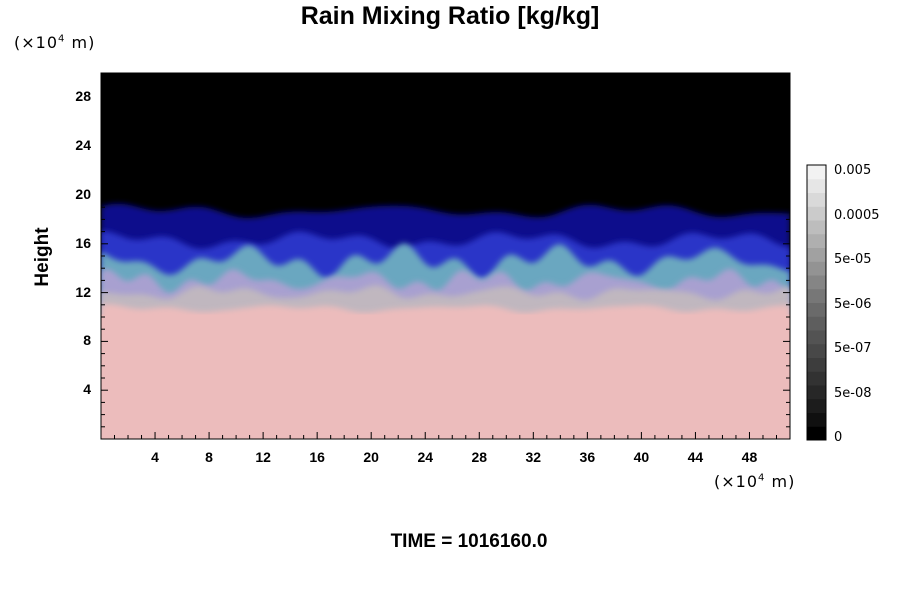  What do you see at coordinates (469, 541) in the screenshot?
I see `time-footer: TIME = 1016160.0` at bounding box center [469, 541].